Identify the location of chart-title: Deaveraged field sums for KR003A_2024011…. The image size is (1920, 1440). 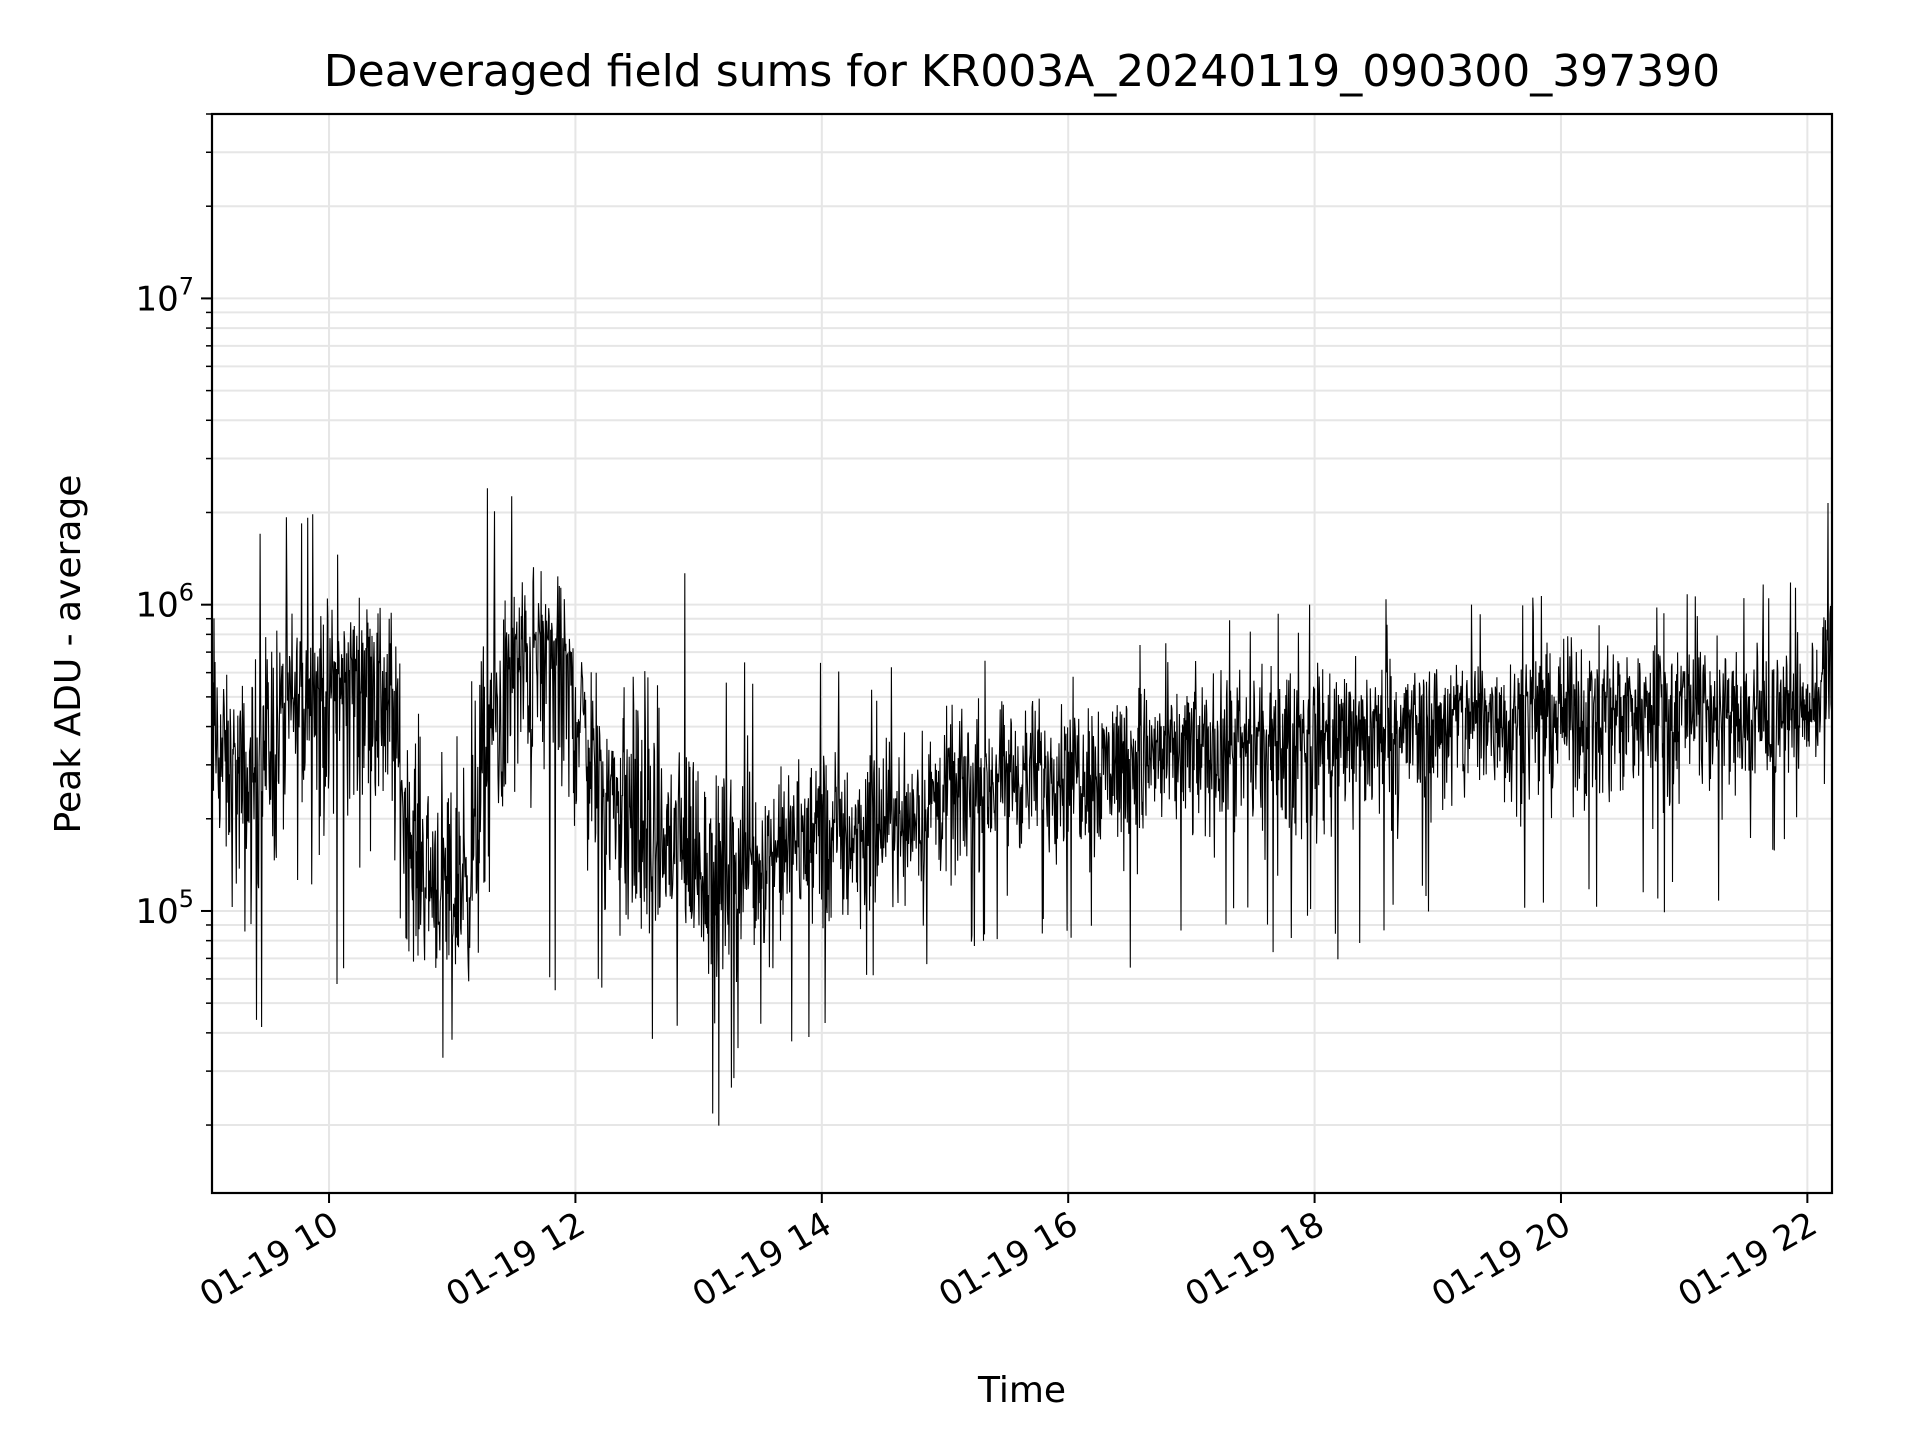
(1022, 71).